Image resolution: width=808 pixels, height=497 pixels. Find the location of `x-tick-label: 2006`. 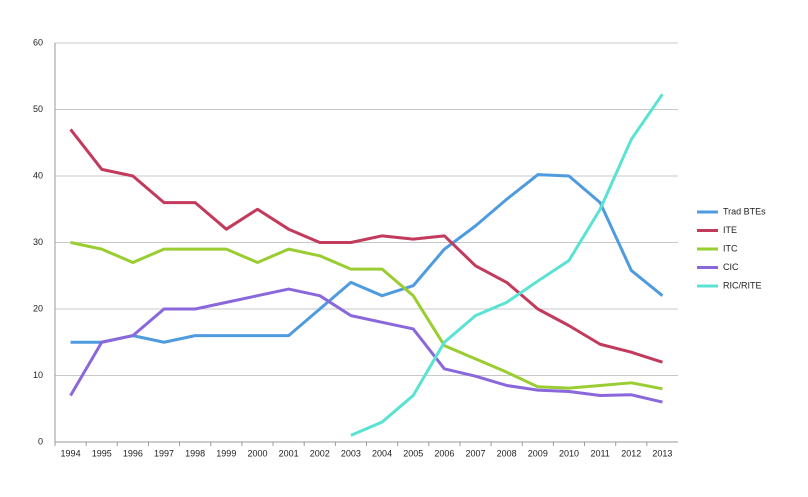

x-tick-label: 2006 is located at coordinates (444, 453).